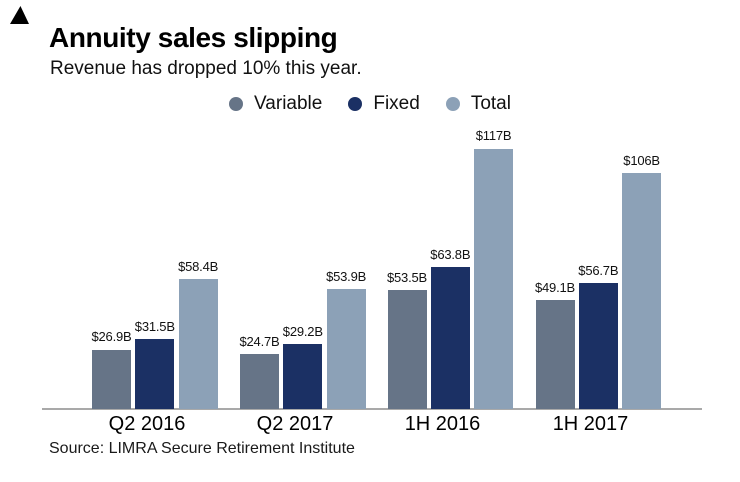 The image size is (740, 482). Describe the element at coordinates (295, 424) in the screenshot. I see `x-axis-label-q2-2017: Q2 2017` at that location.